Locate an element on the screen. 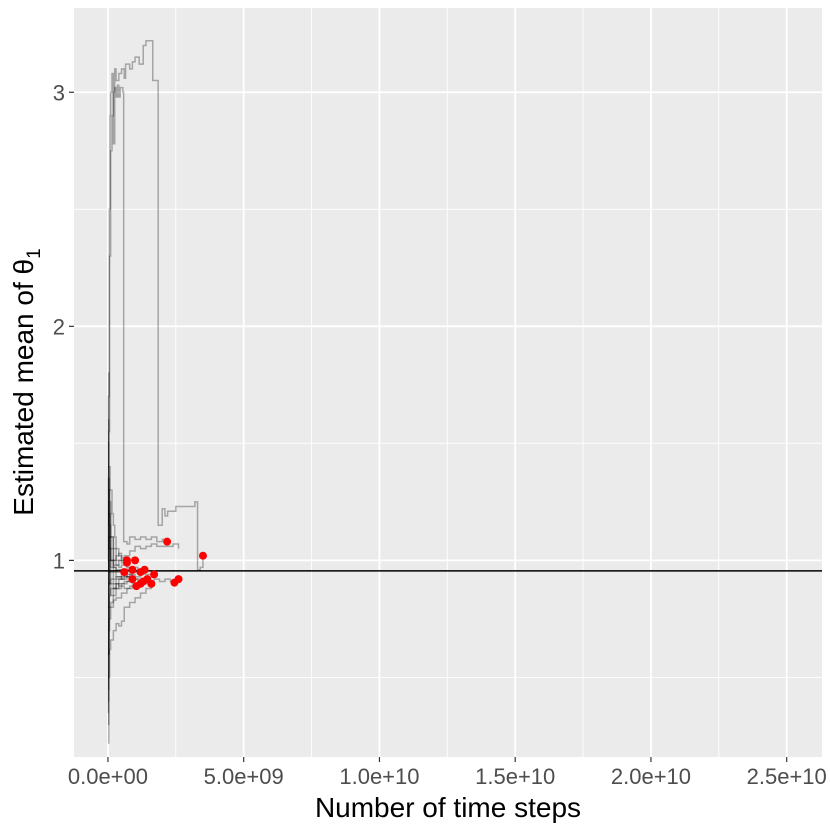  y-axis-title: Estimated mean of θ1 is located at coordinates (26, 381).